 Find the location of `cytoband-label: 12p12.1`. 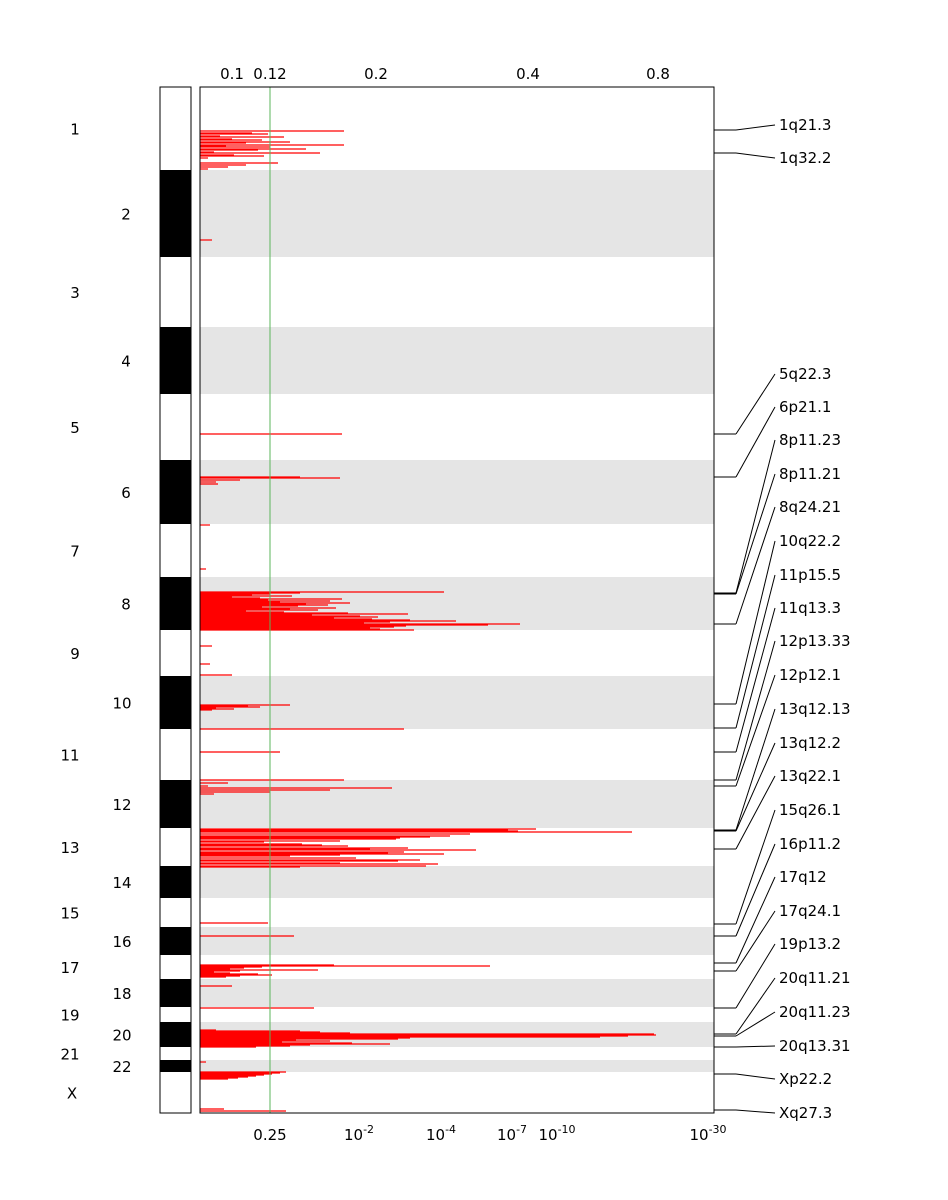

cytoband-label: 12p12.1 is located at coordinates (810, 675).